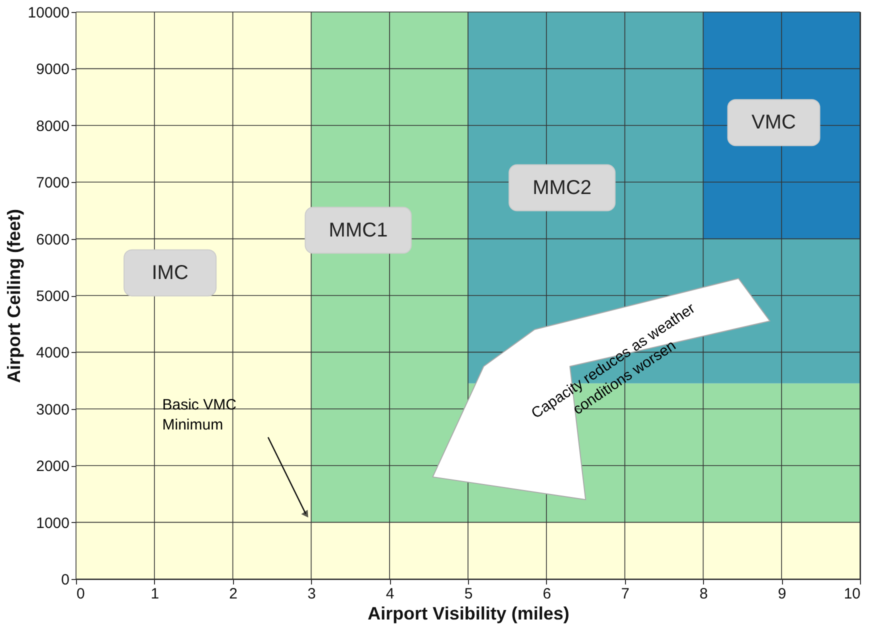 The image size is (872, 635). I want to click on y-axis-title: Airport Ceiling (feet), so click(14, 295).